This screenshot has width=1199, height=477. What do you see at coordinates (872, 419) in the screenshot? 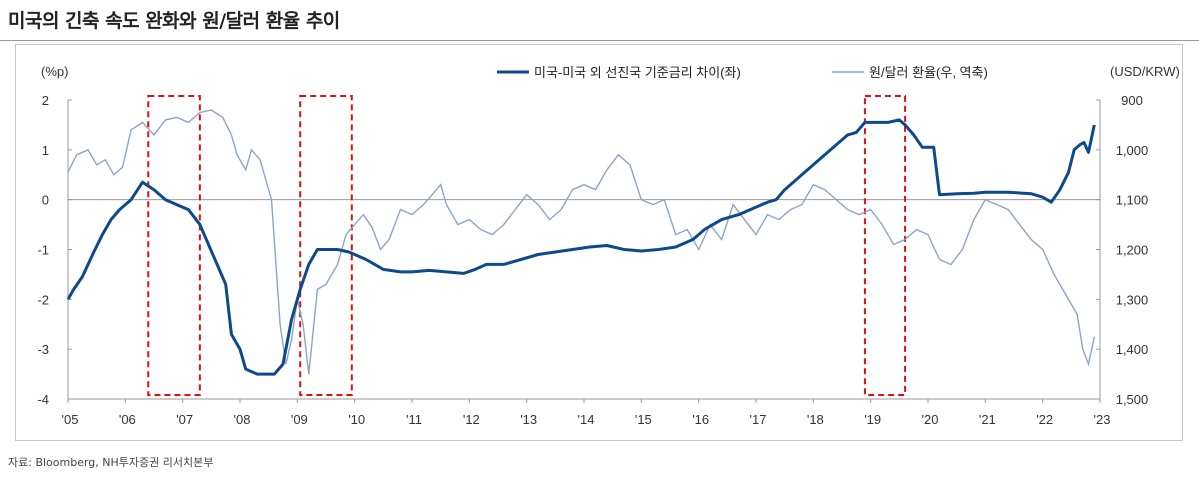
I see `x-tick-label: '19` at bounding box center [872, 419].